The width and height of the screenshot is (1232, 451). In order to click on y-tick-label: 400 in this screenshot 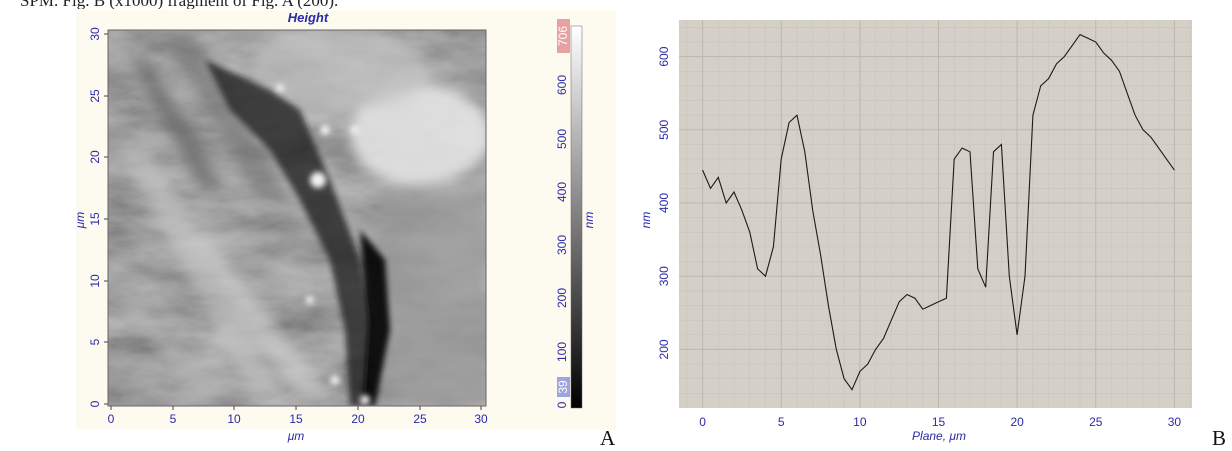, I will do `click(664, 203)`.